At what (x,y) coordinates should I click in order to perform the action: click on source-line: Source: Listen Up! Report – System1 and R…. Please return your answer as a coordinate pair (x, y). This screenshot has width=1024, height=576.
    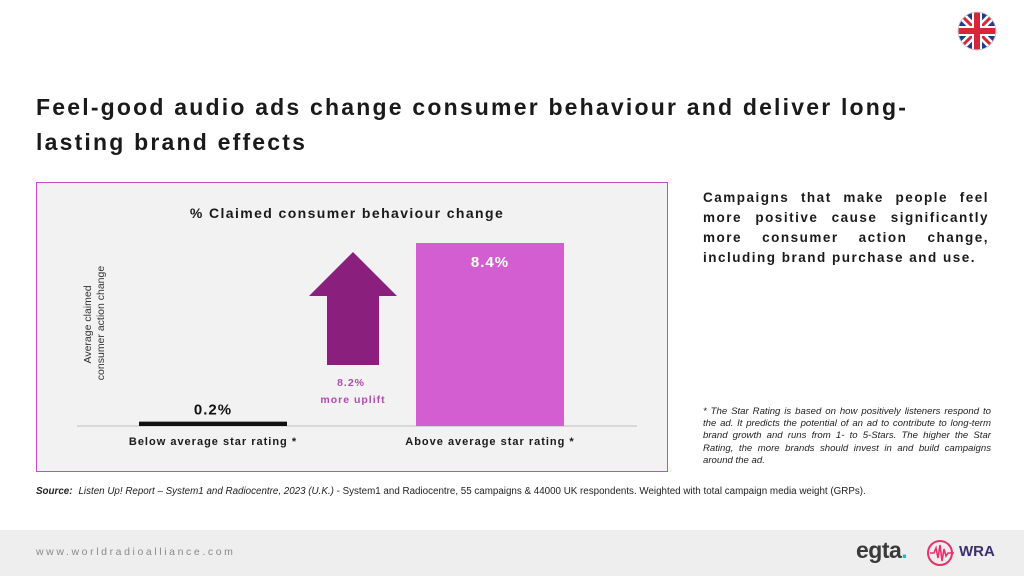
    Looking at the image, I should click on (516, 491).